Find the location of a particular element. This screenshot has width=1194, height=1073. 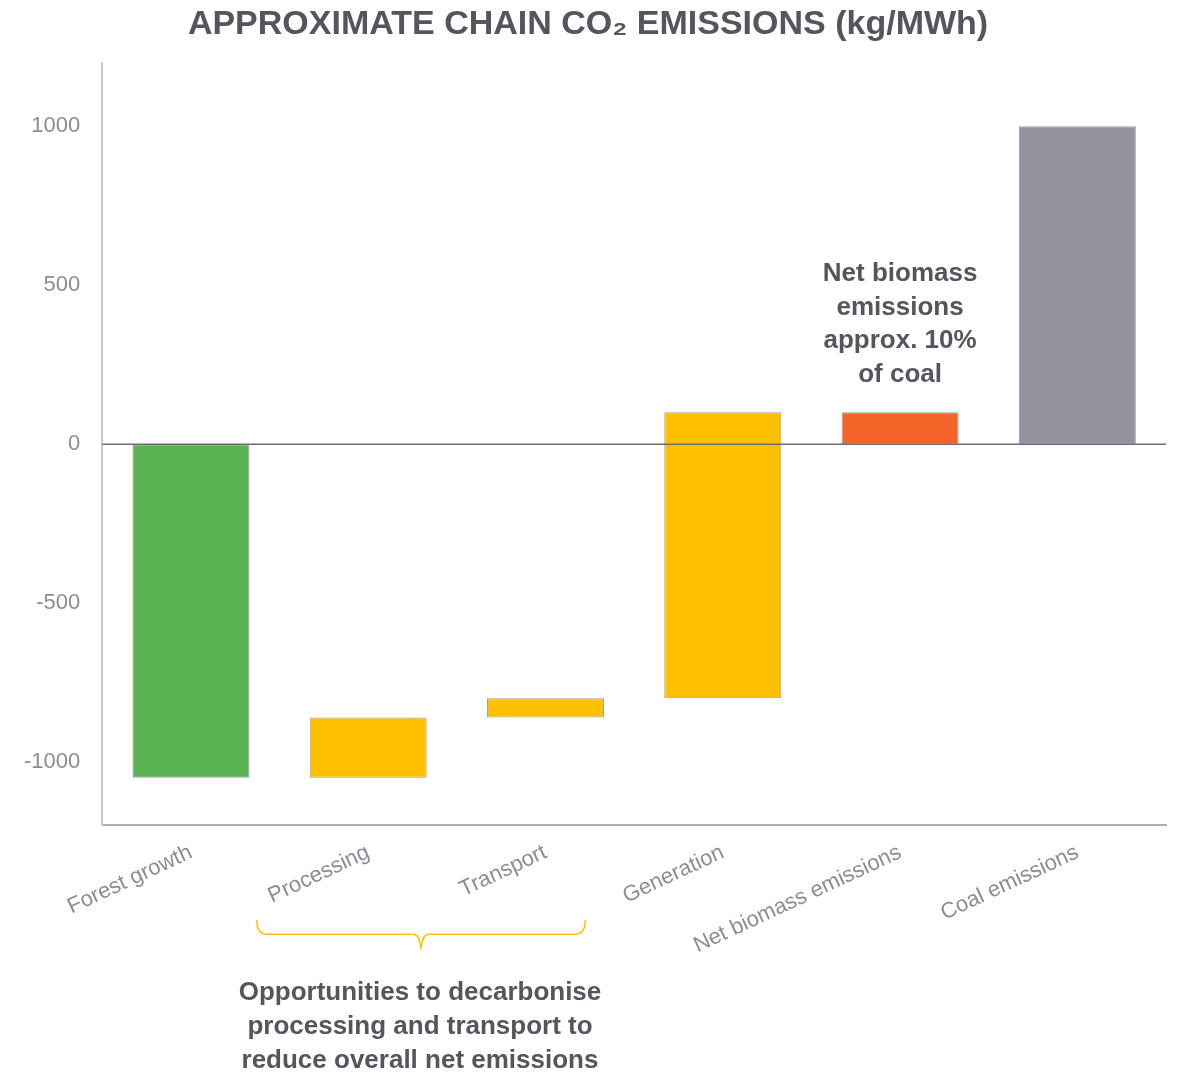

annotation: Net biomass emissions approx. 10% of coal is located at coordinates (900, 322).